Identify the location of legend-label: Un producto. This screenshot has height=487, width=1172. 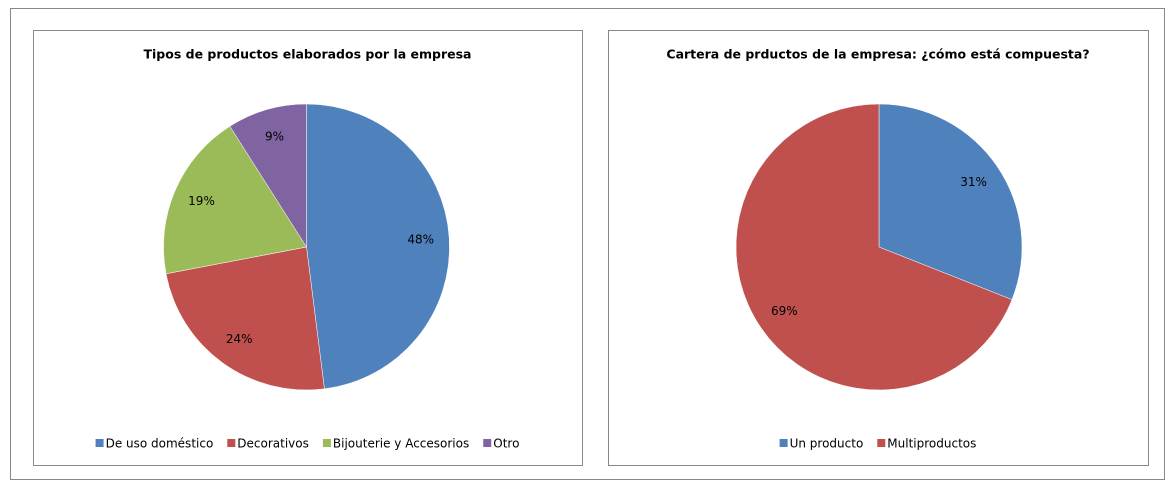
(827, 444).